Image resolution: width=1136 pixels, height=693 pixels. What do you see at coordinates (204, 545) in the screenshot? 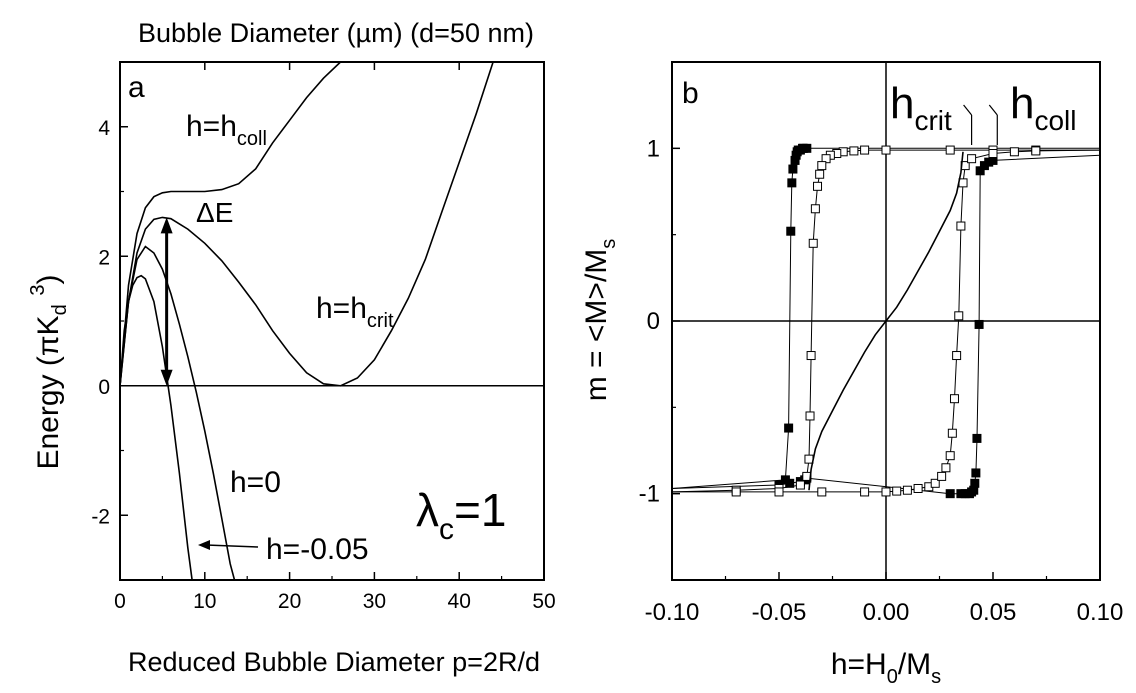
I see `label-h-neg-arrowhead` at bounding box center [204, 545].